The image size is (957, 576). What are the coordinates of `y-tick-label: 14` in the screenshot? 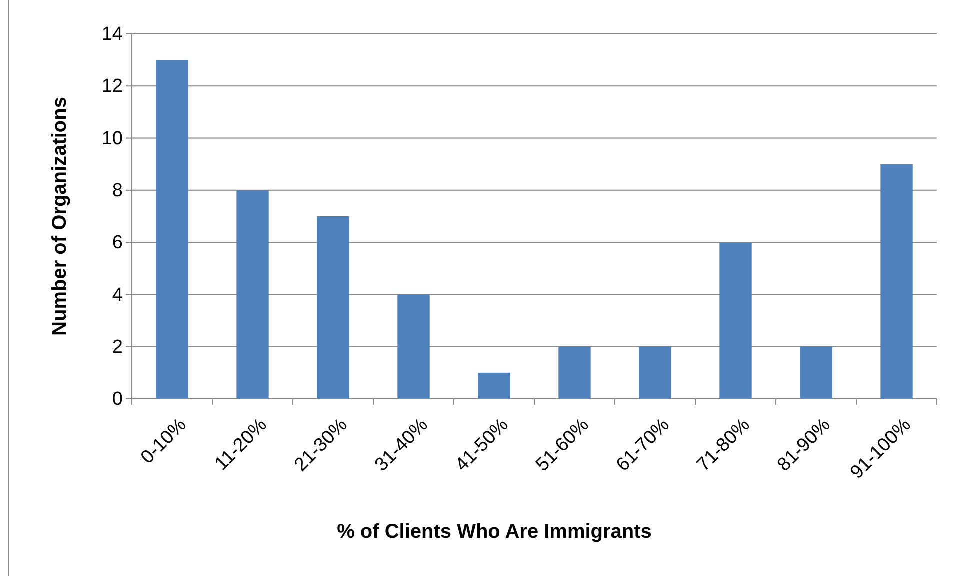 It's located at (113, 35).